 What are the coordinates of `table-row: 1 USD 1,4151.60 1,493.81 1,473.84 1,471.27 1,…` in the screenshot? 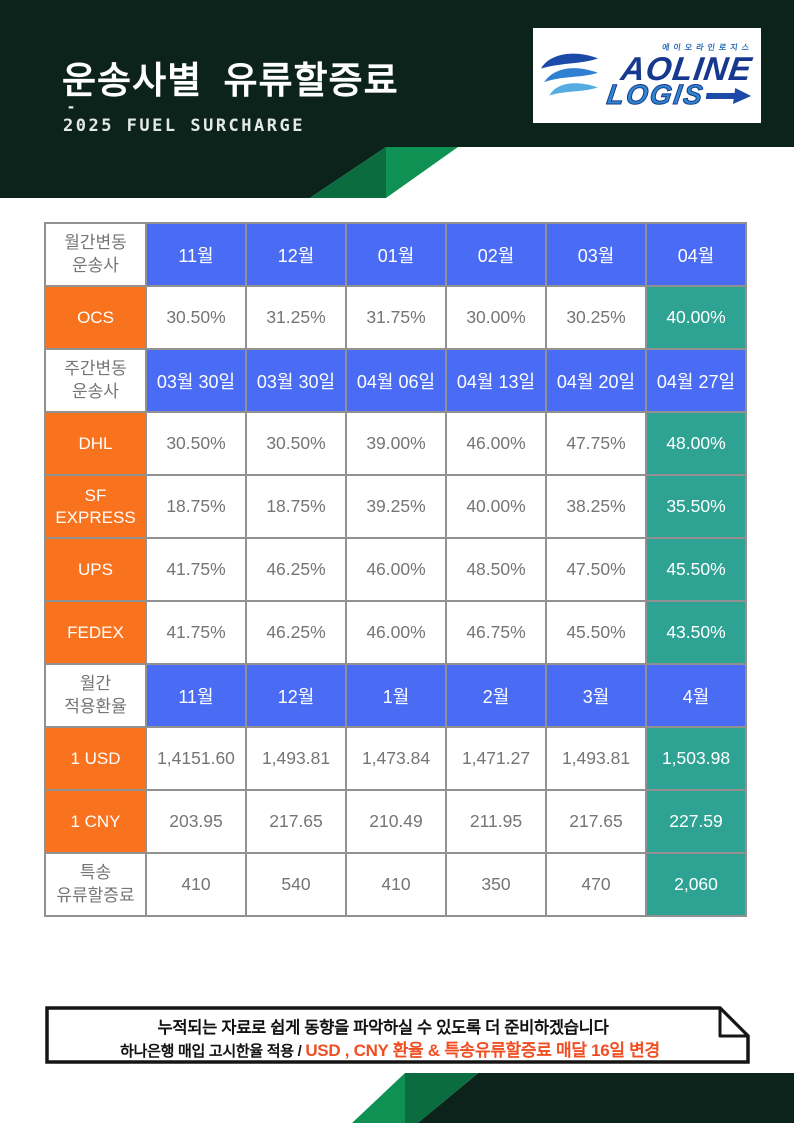 It's located at (395, 758).